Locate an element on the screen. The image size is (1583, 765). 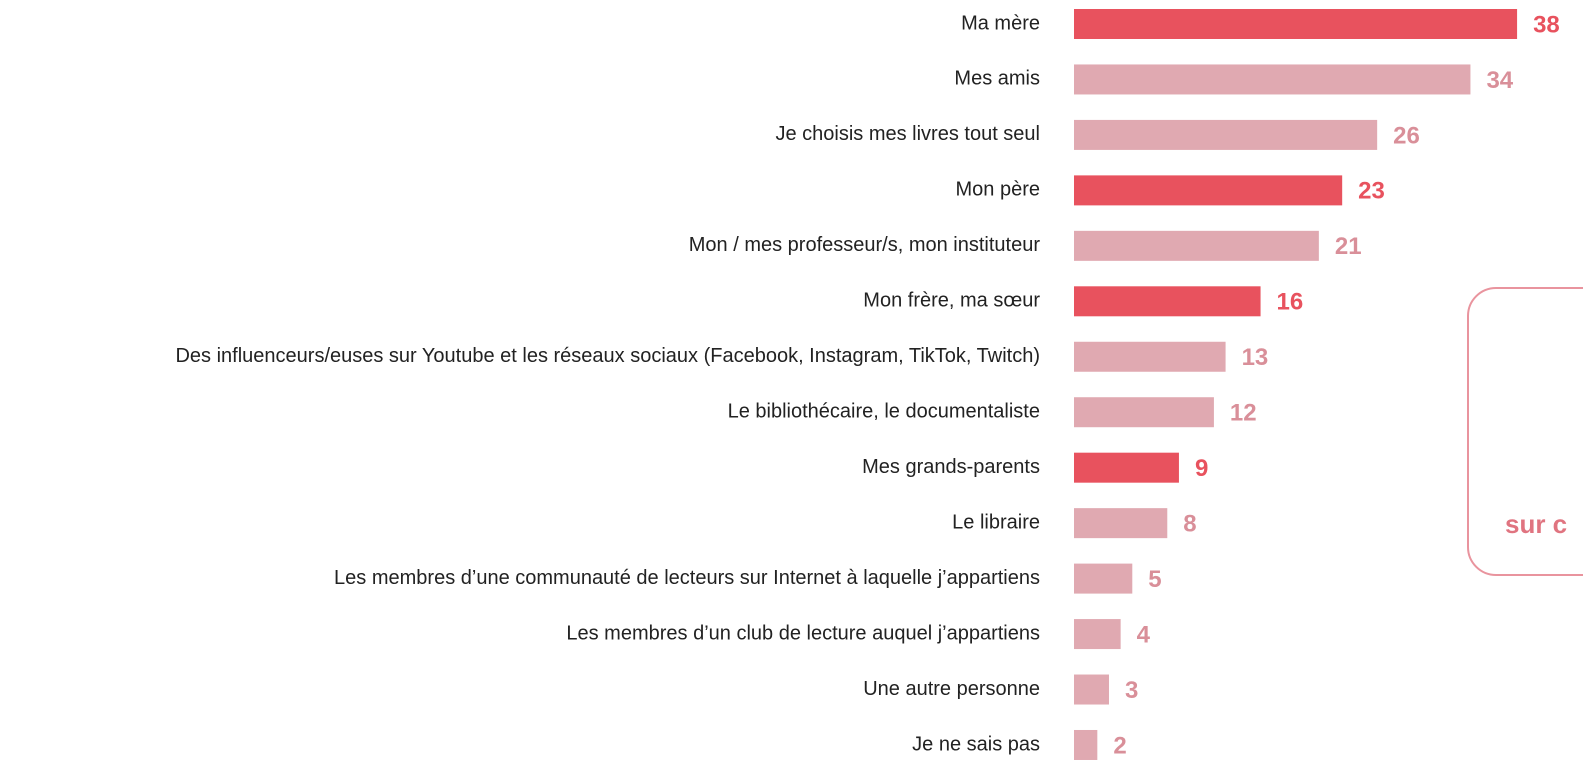
callout-text: sur c is located at coordinates (1536, 524).